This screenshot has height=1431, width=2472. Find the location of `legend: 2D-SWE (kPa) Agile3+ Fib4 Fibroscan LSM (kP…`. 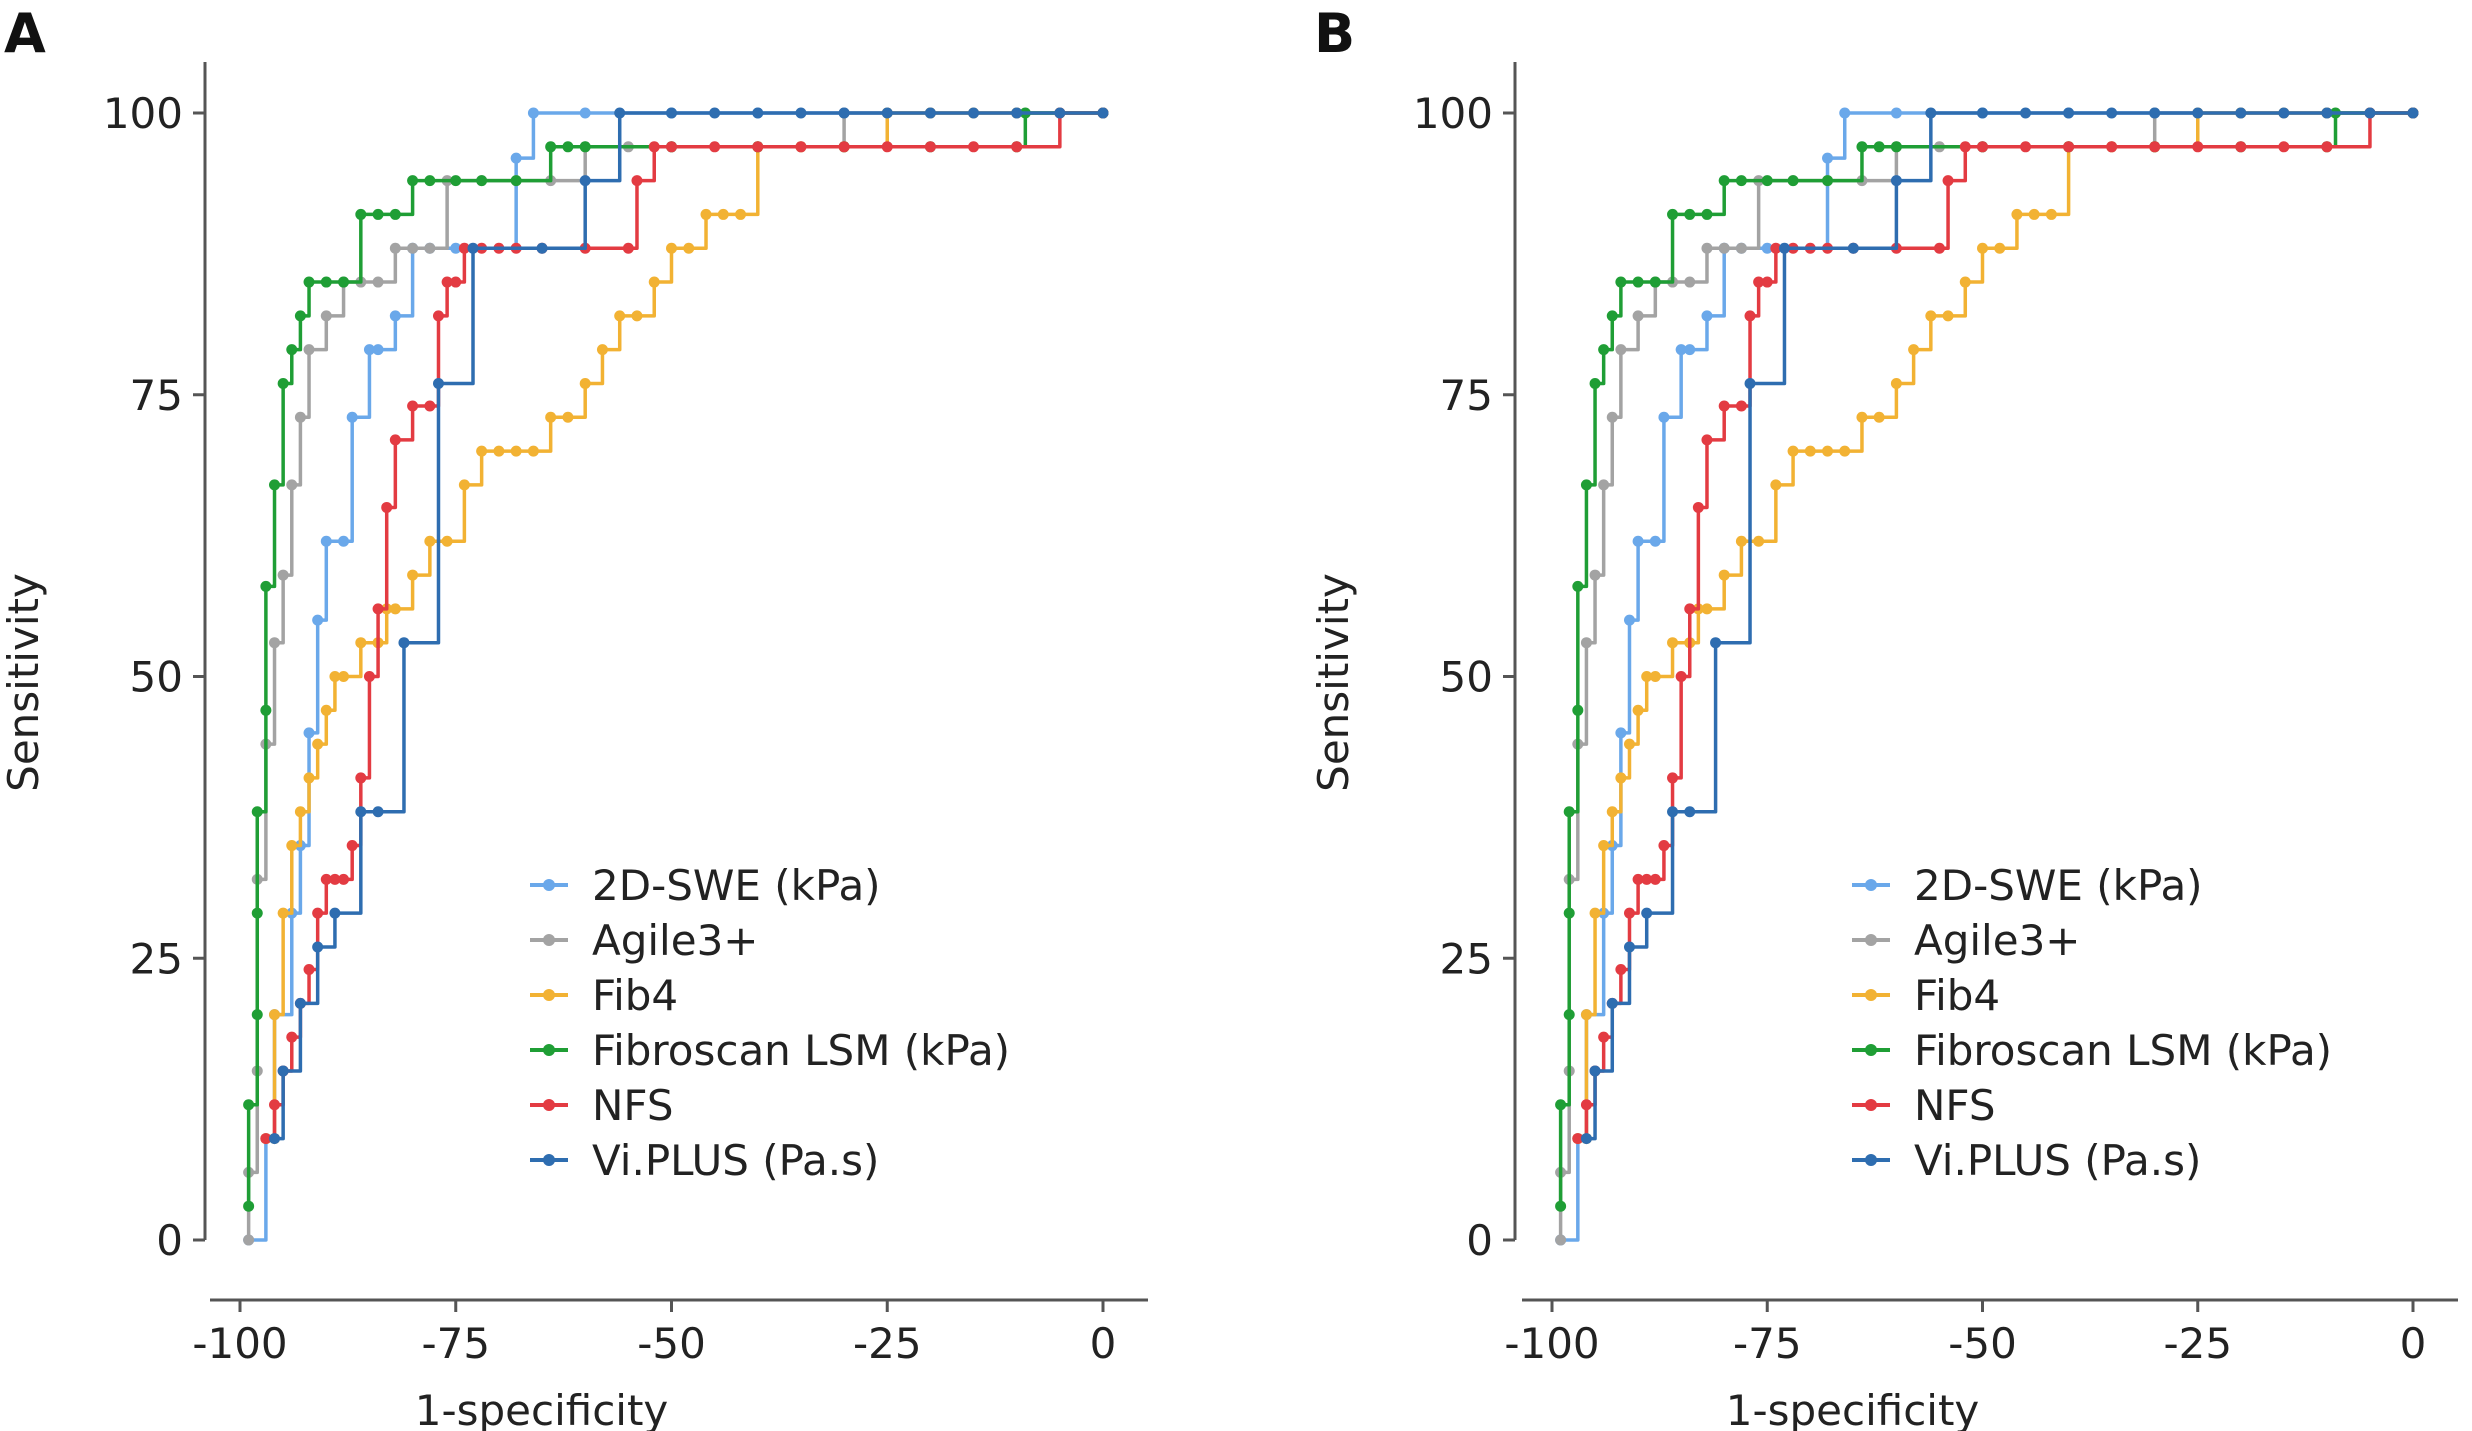

legend: 2D-SWE (kPa) Agile3+ Fib4 Fibroscan LSM (kP… is located at coordinates (770, 1023).